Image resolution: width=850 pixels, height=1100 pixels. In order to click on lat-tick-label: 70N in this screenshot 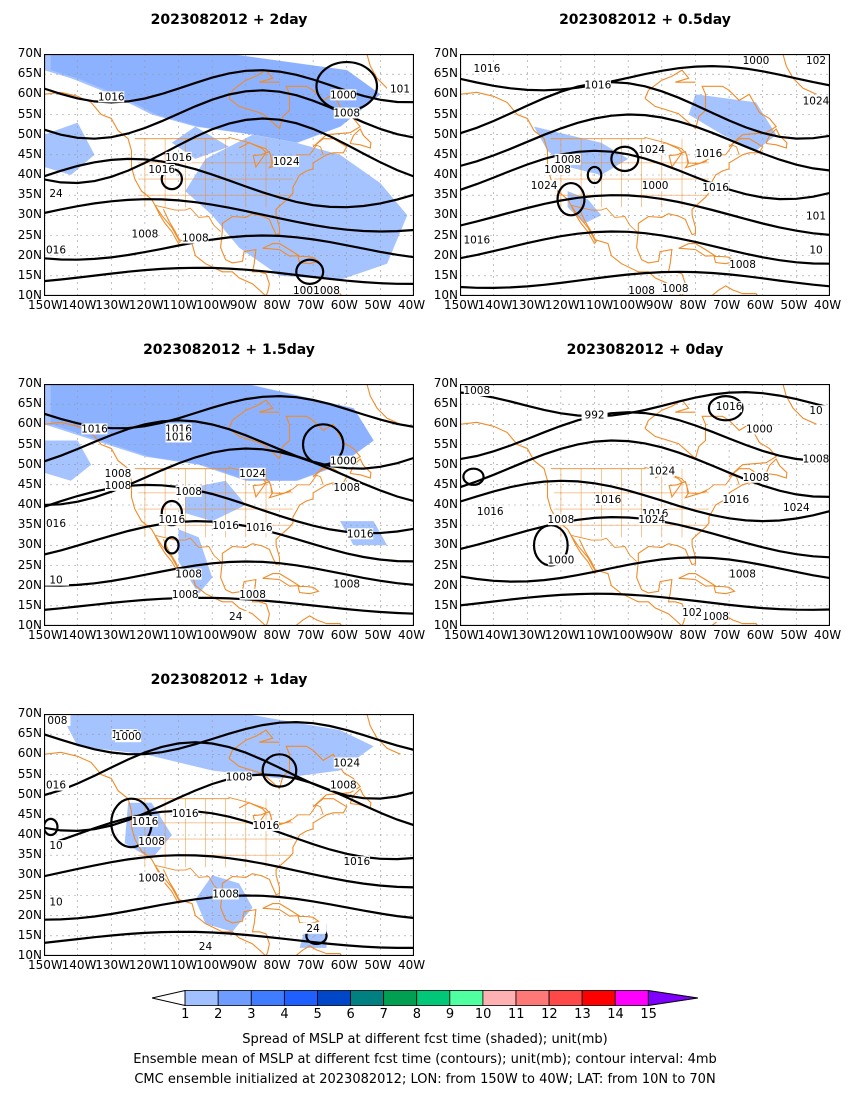, I will do `click(29, 53)`.